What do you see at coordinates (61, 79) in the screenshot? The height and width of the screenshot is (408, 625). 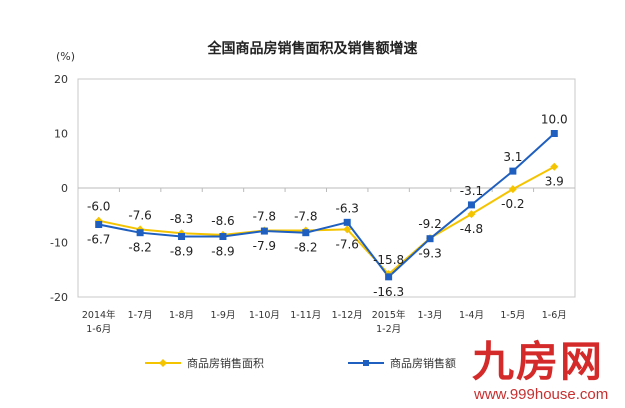 I see `y-tick-label: 20` at bounding box center [61, 79].